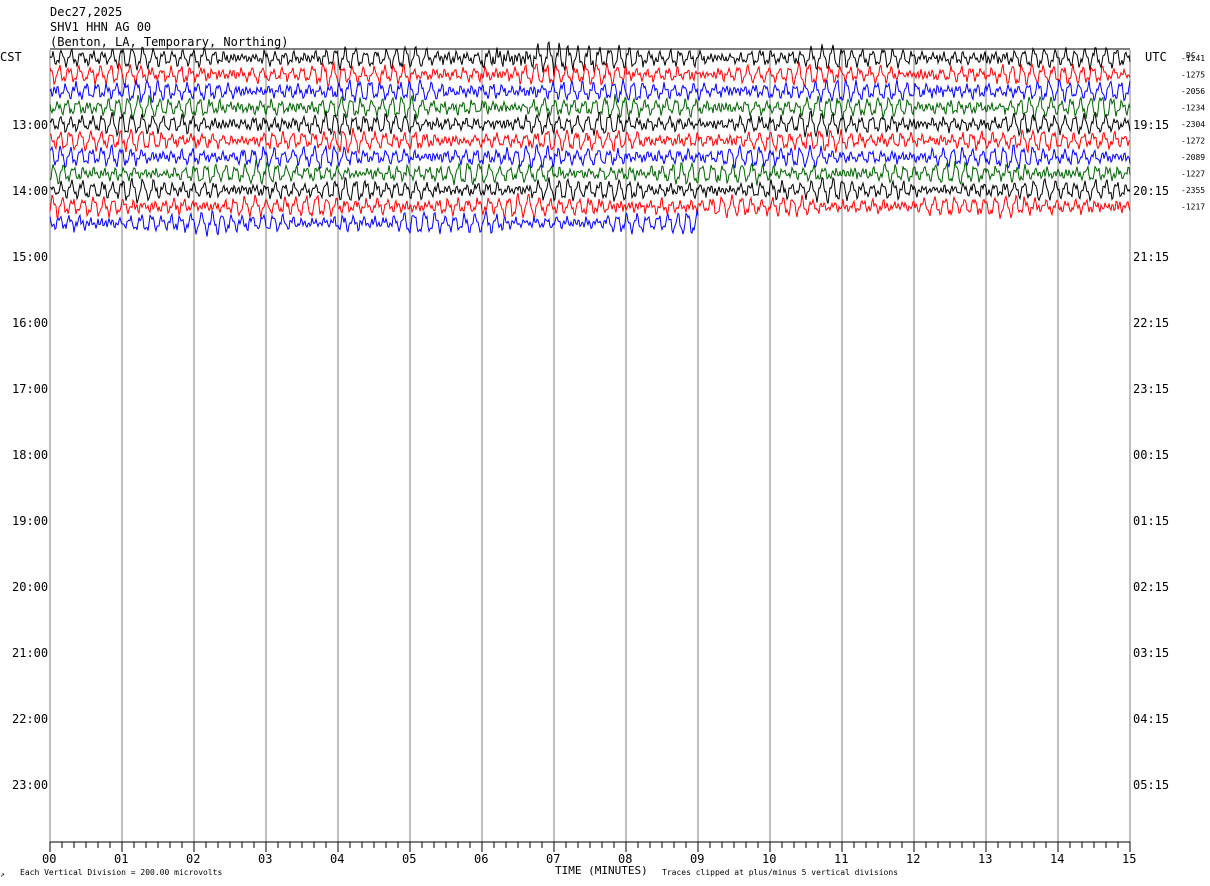 The image size is (1210, 886). I want to click on record-date: Dec27,2025, so click(86, 12).